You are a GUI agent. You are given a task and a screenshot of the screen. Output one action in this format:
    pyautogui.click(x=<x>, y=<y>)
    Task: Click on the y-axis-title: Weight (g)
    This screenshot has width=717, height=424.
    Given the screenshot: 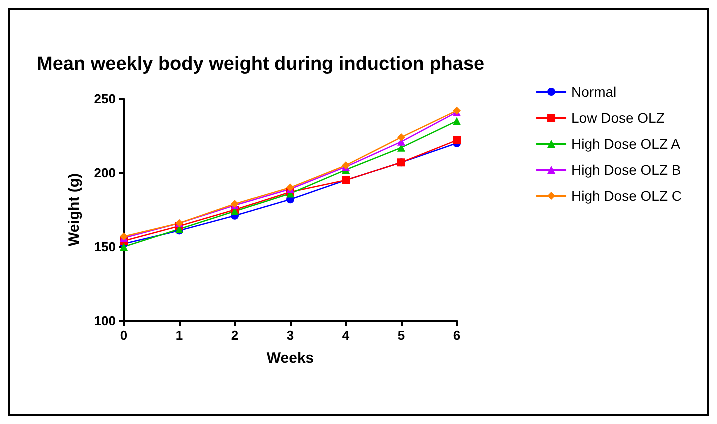 What is the action you would take?
    pyautogui.click(x=74, y=210)
    